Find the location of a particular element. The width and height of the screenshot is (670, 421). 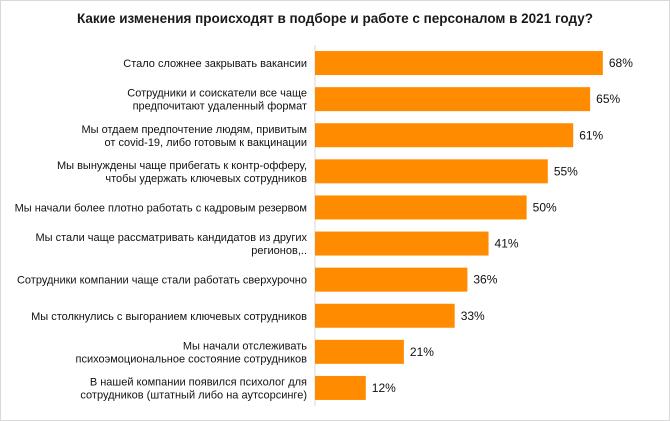

value-label-3: 61% is located at coordinates (591, 135).